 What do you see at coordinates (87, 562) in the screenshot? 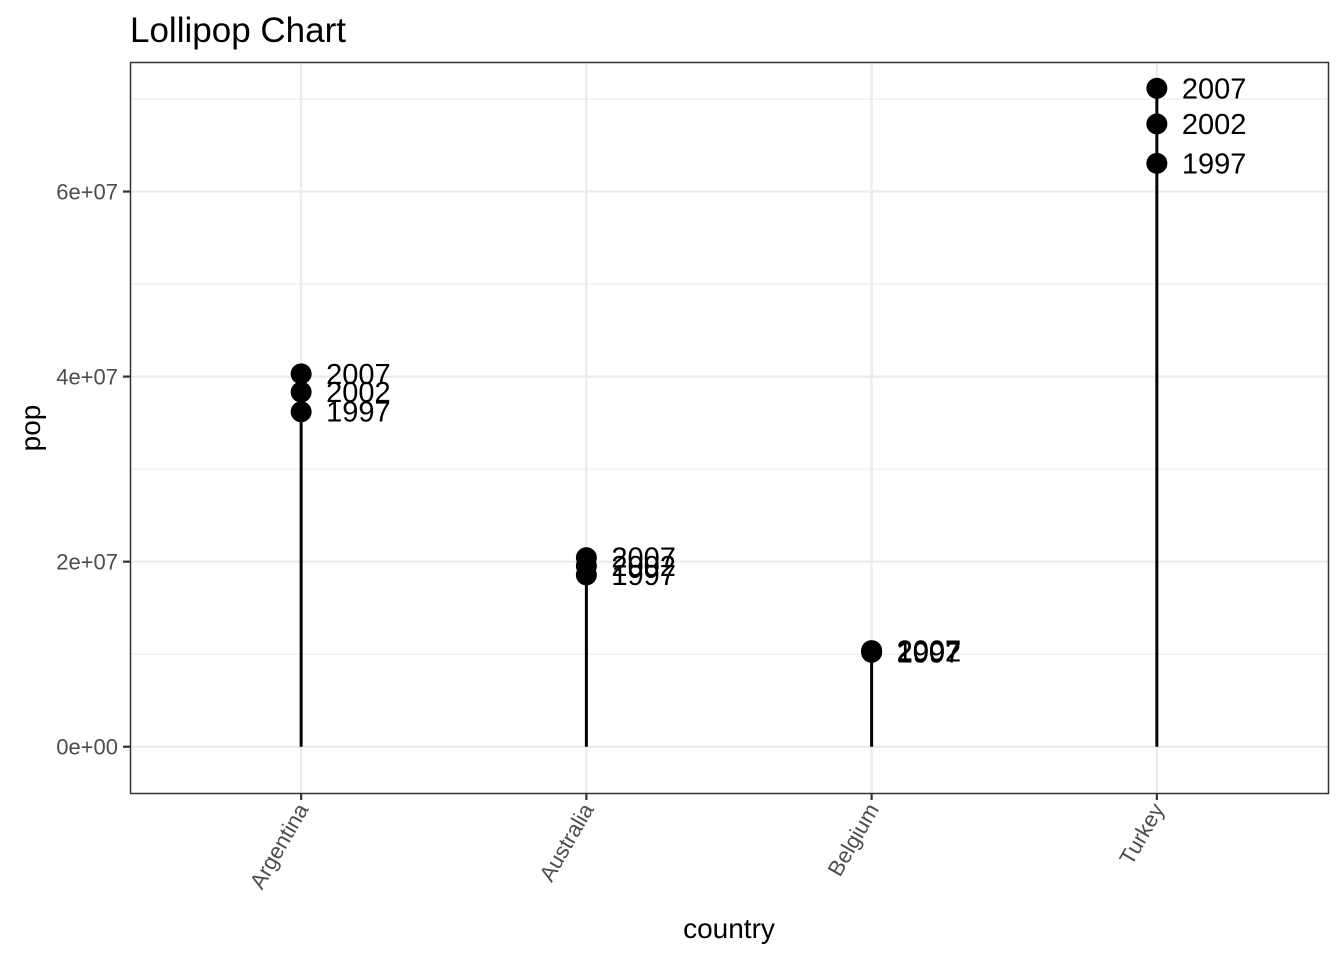
I see `y-tick-label: 2e+07` at bounding box center [87, 562].